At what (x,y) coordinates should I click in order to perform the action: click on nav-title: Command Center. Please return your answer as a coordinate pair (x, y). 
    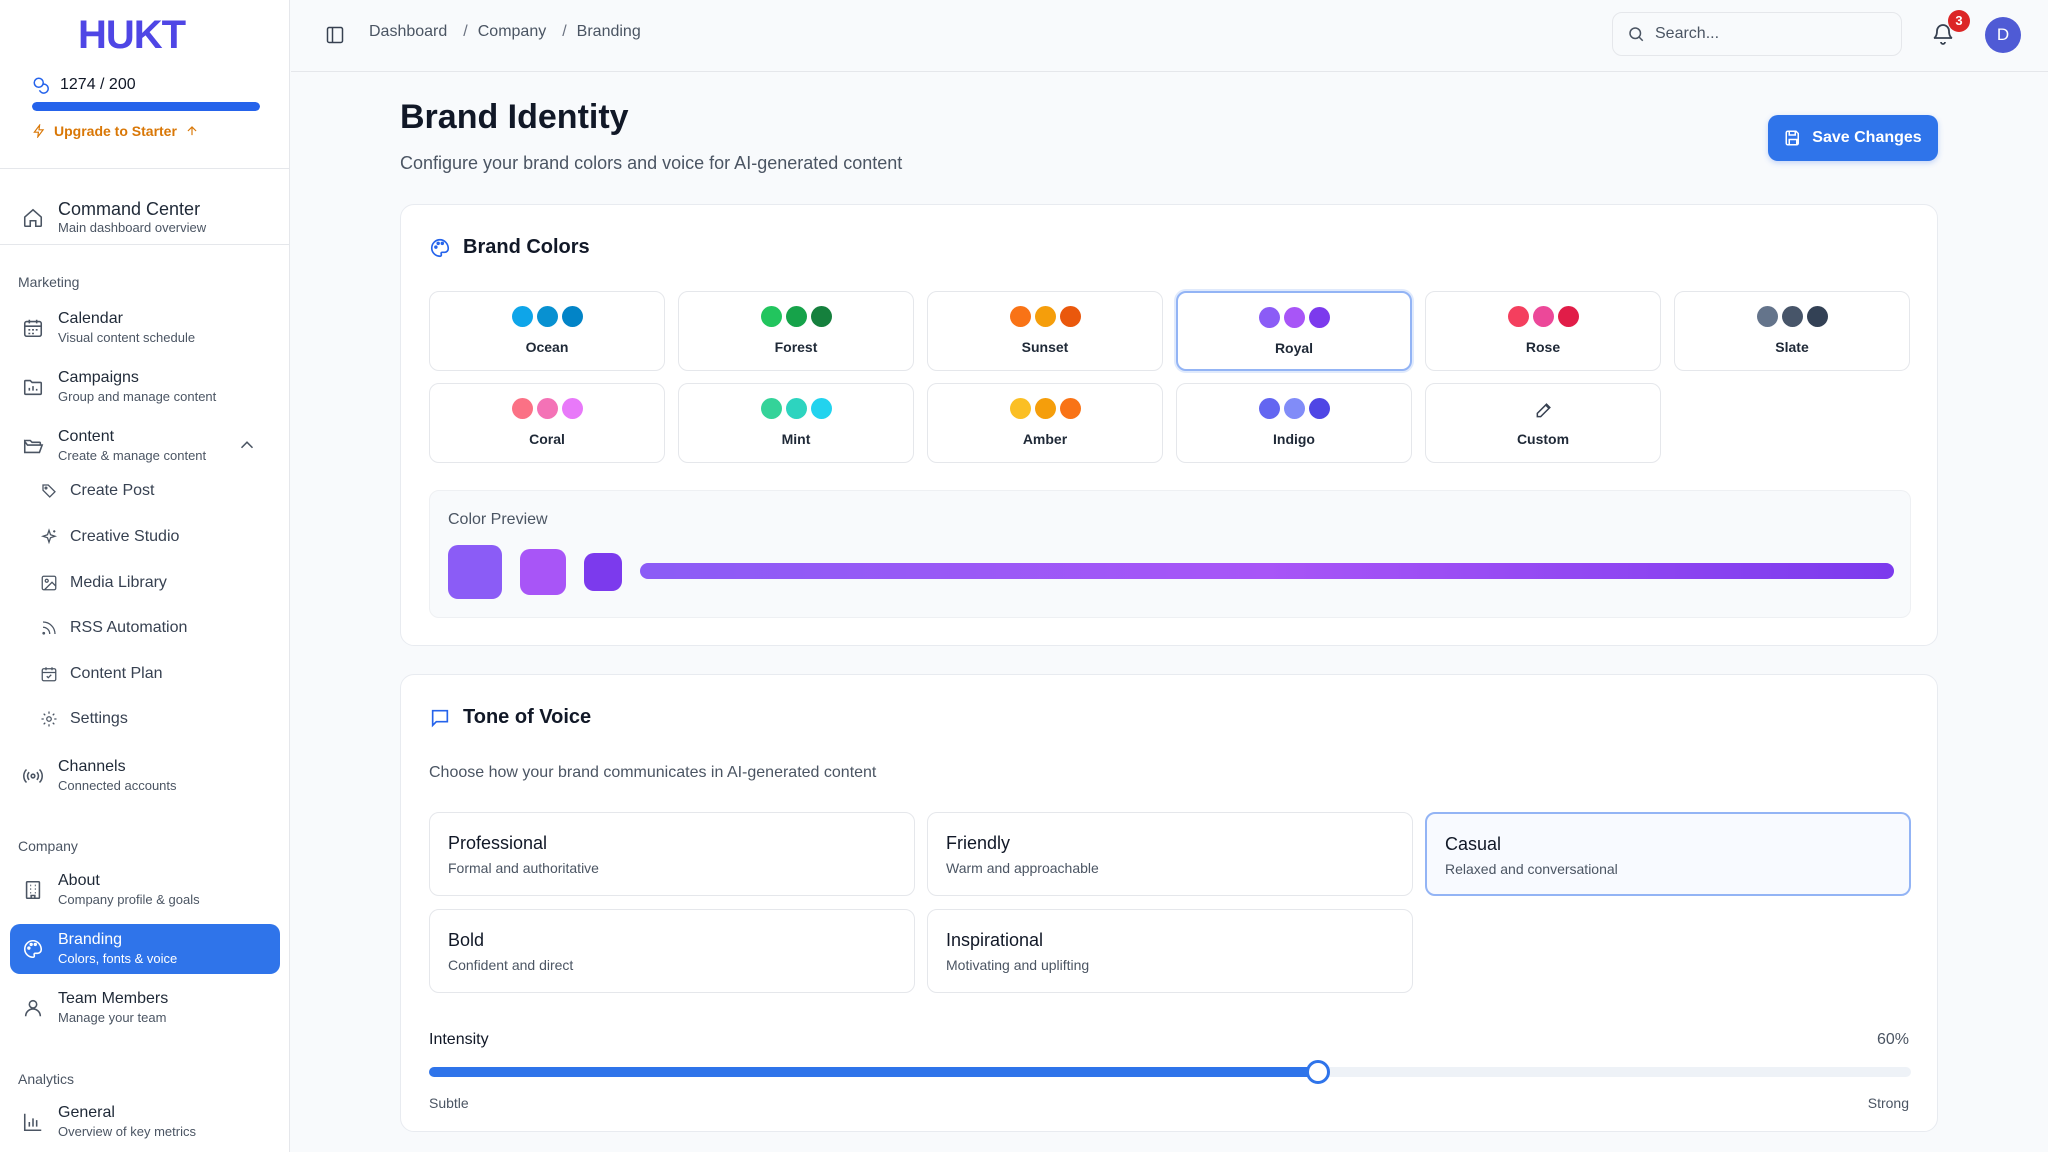
    Looking at the image, I should click on (129, 209).